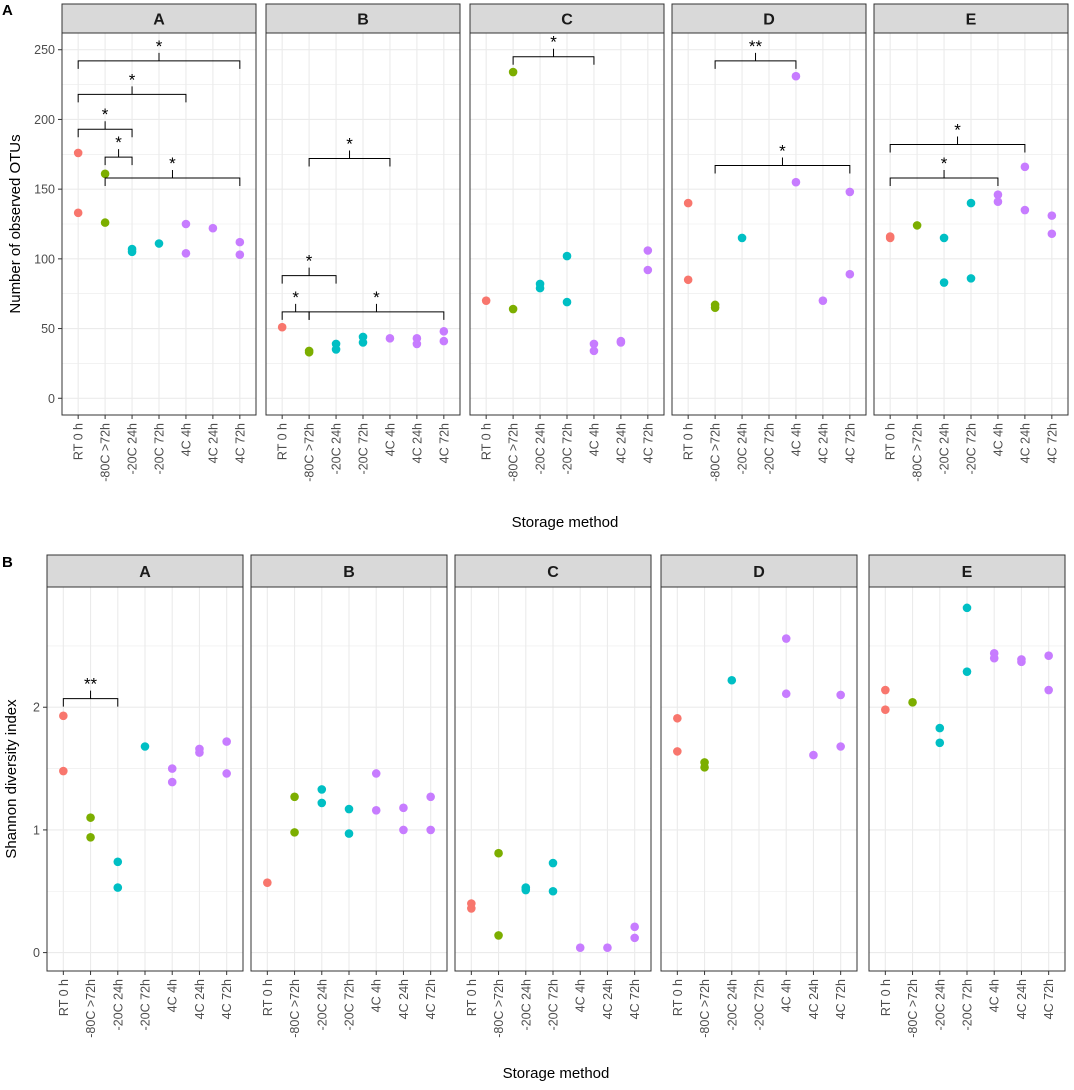 The image size is (1074, 1090). I want to click on facet-strip-label: A, so click(145, 572).